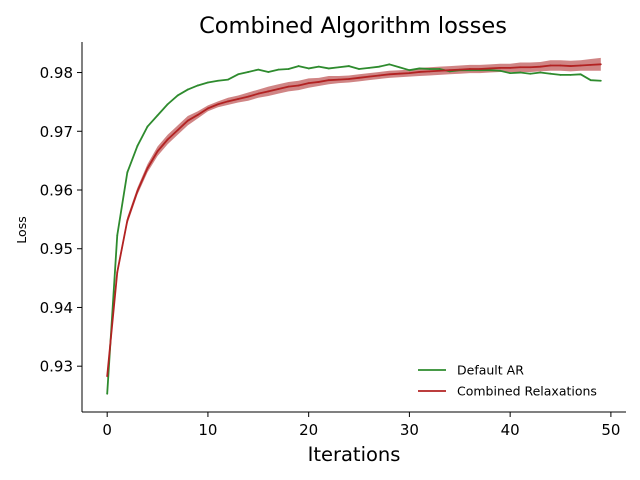 The width and height of the screenshot is (640, 480). Describe the element at coordinates (107, 430) in the screenshot. I see `x-tick-label: 0` at that location.